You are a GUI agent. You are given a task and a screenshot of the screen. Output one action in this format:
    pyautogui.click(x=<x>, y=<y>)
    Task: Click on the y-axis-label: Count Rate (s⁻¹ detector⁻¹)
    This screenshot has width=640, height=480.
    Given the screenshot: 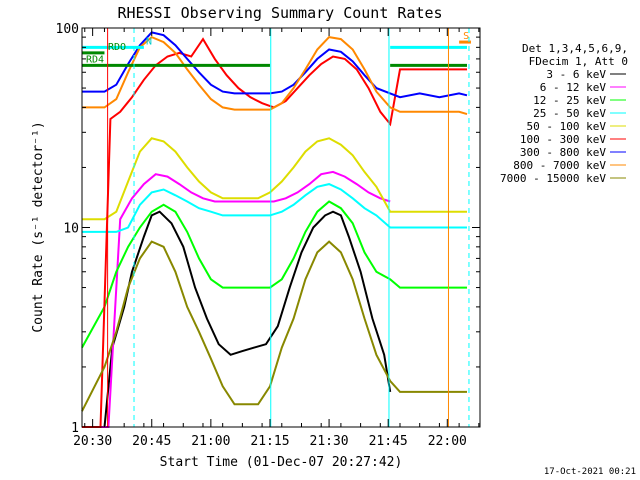 What is the action you would take?
    pyautogui.click(x=38, y=226)
    